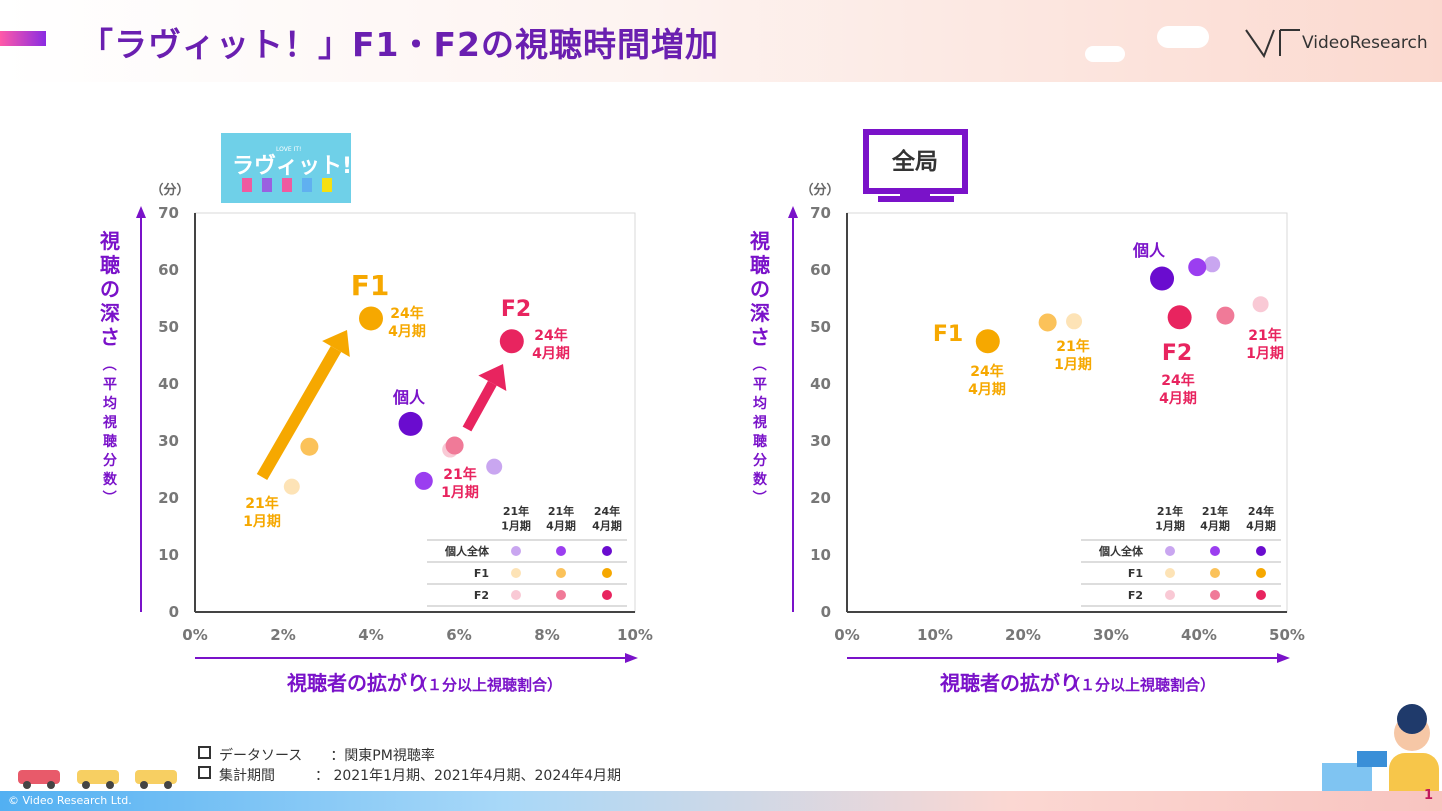 The width and height of the screenshot is (1442, 811). What do you see at coordinates (1287, 635) in the screenshot?
I see `x-tick-label: 50%` at bounding box center [1287, 635].